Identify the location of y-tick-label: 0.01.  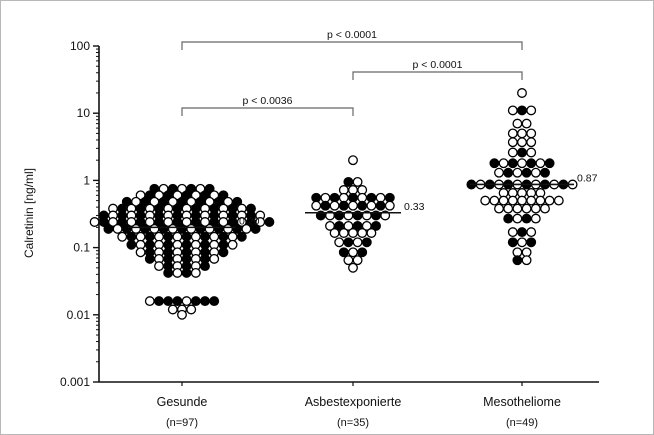
(79, 315).